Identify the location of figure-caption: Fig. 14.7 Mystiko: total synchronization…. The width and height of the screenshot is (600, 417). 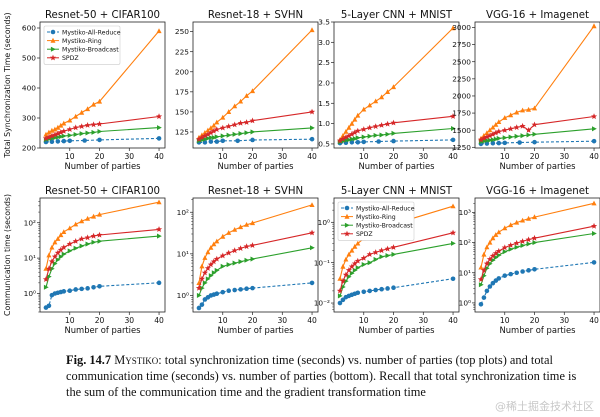
(328, 376).